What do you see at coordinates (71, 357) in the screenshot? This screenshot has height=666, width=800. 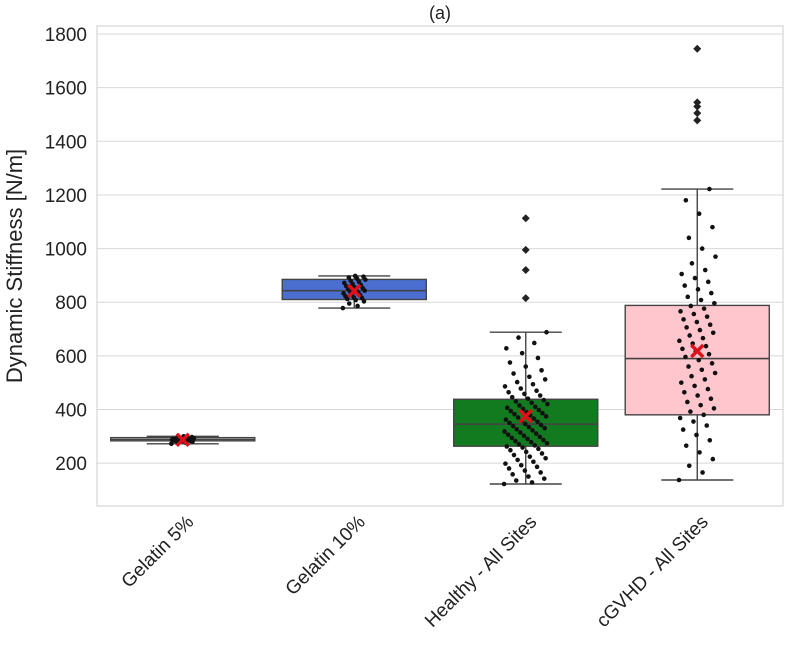 I see `y-tick-label: 600` at bounding box center [71, 357].